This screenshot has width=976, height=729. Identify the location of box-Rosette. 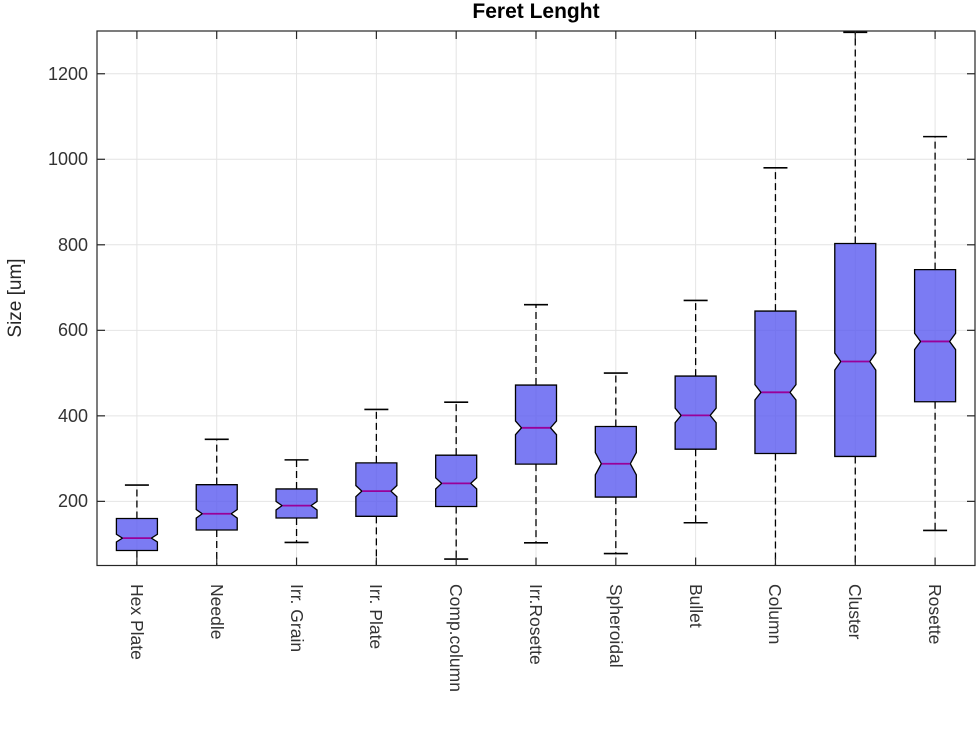
(935, 335).